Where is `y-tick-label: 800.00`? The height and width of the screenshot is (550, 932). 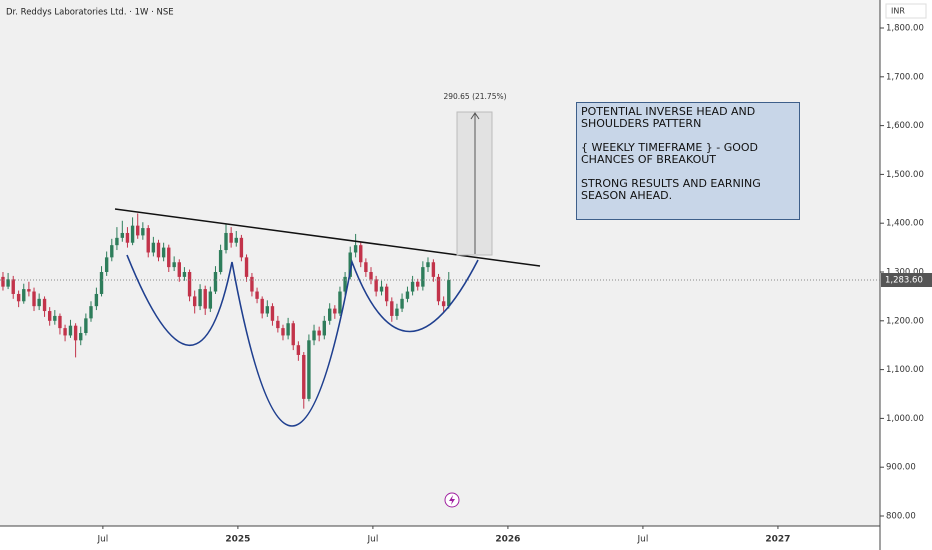
y-tick-label: 800.00 is located at coordinates (901, 516).